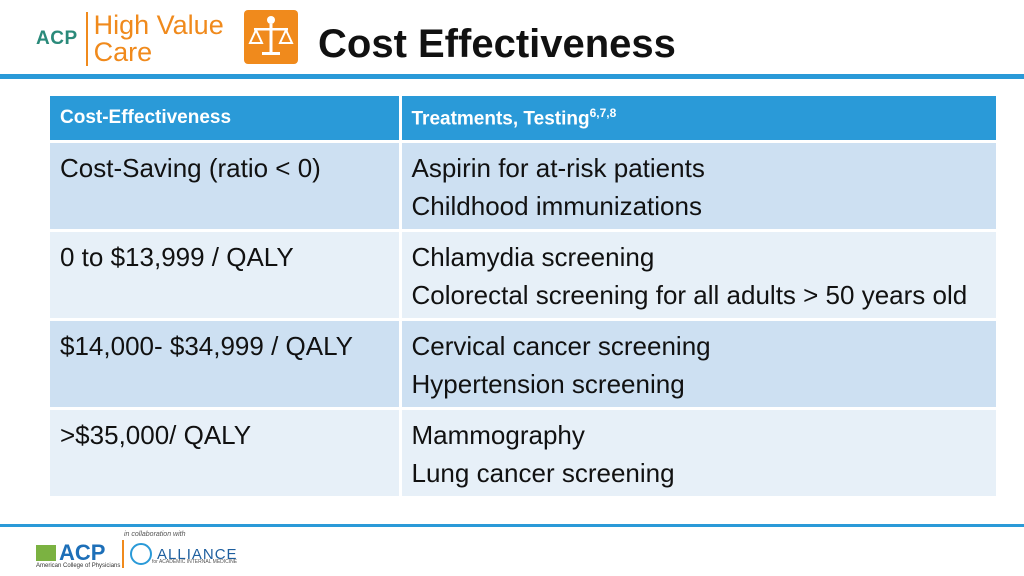 Image resolution: width=1024 pixels, height=576 pixels. I want to click on logo-divider, so click(86, 39).